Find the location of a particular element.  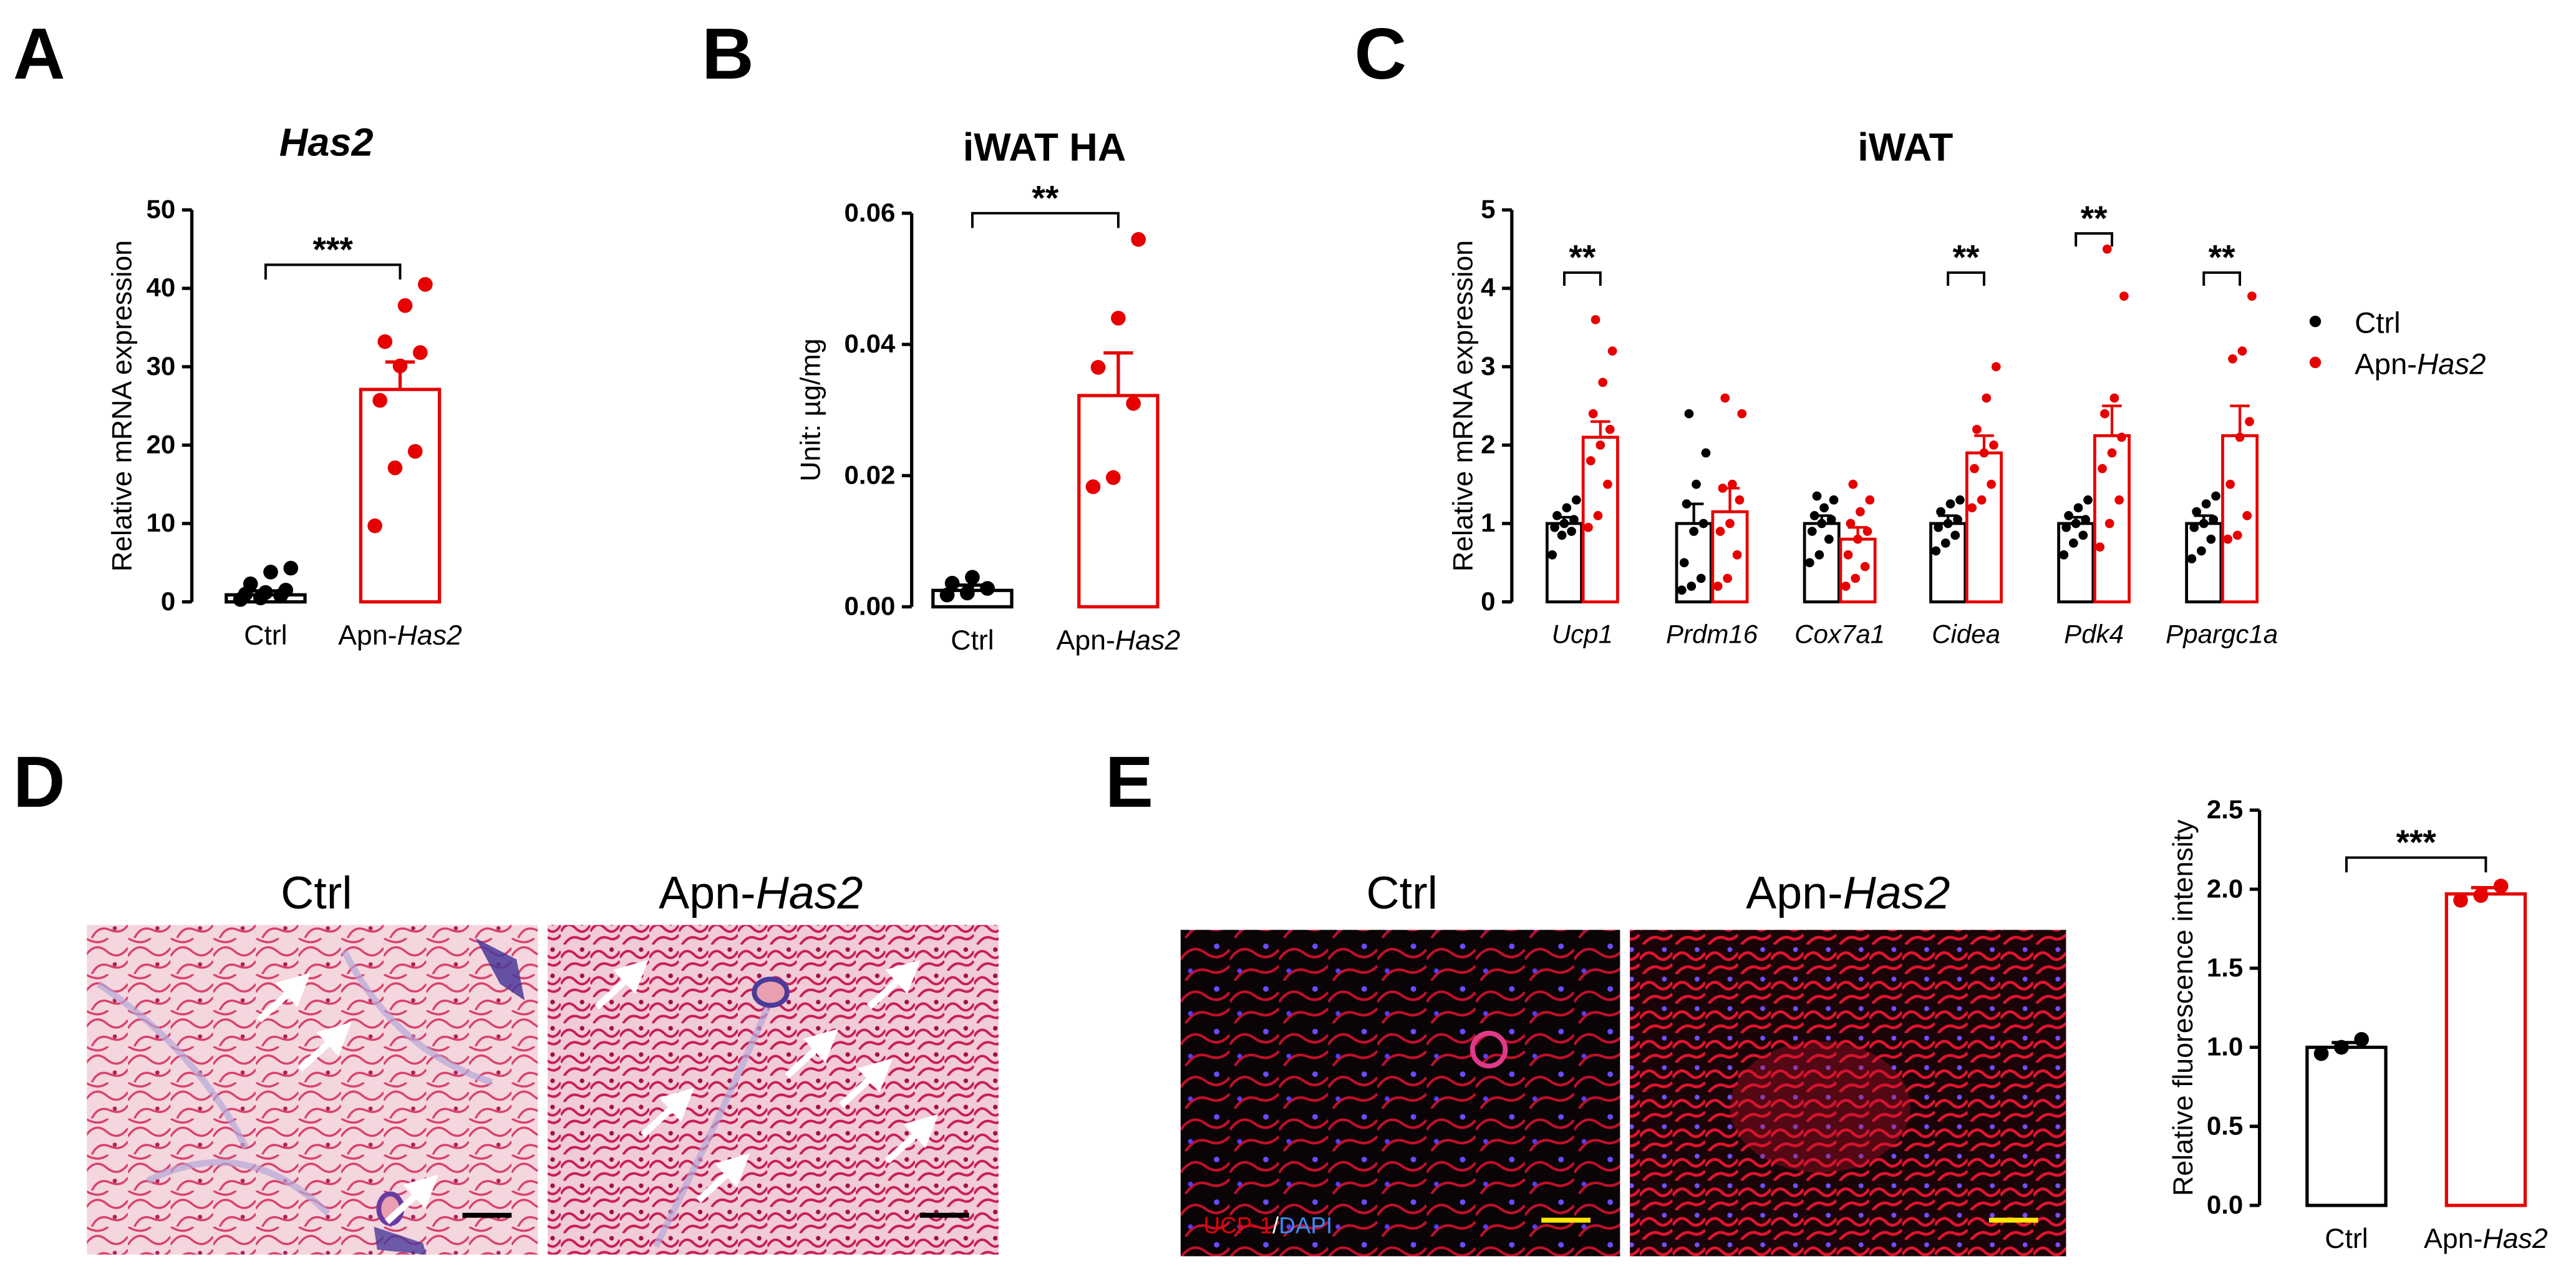

y-tick-label: 0.00 is located at coordinates (871, 607).